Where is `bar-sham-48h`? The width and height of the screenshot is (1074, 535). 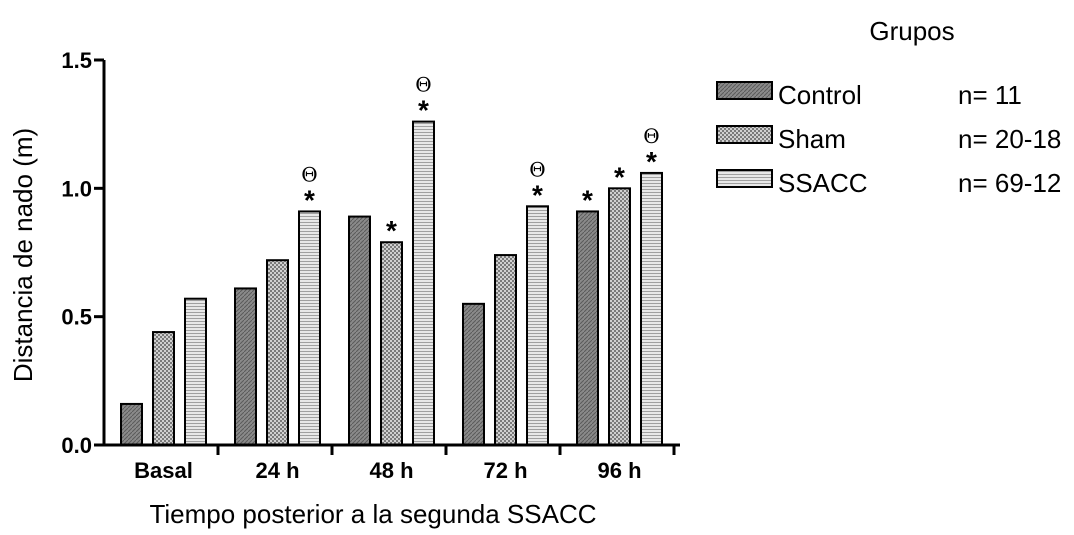
bar-sham-48h is located at coordinates (391, 343).